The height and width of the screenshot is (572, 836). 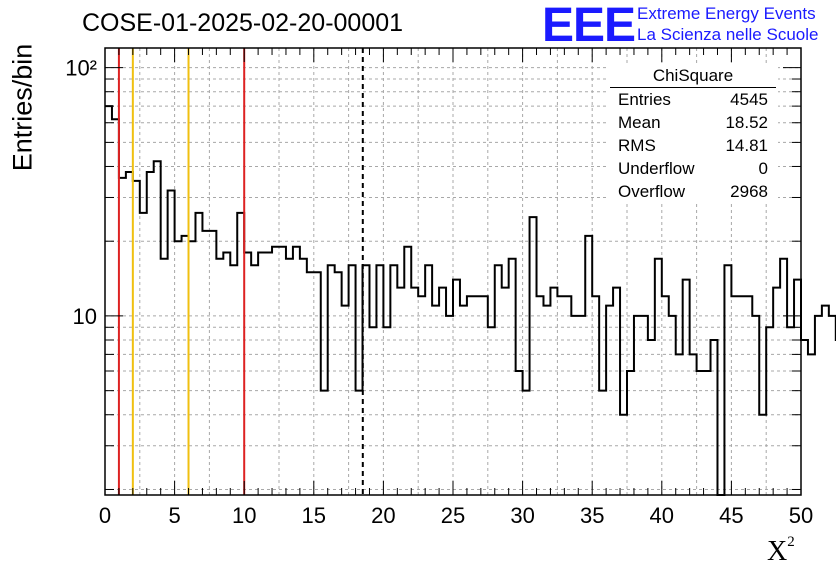 I want to click on stats-row: Overflow 2968, so click(x=693, y=191).